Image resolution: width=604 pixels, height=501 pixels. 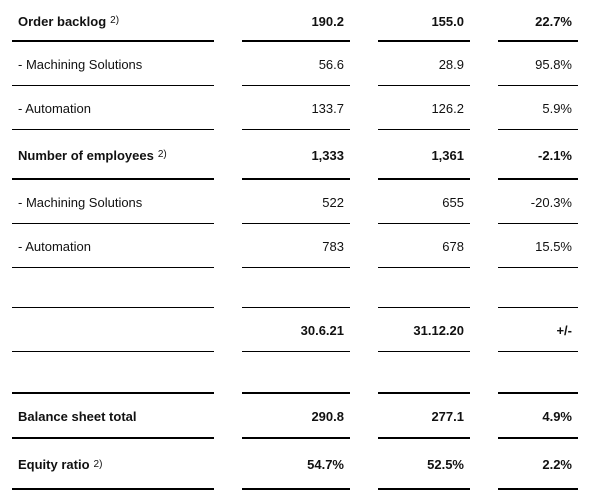 What do you see at coordinates (438, 330) in the screenshot?
I see `header-previous-date: 31.12.20` at bounding box center [438, 330].